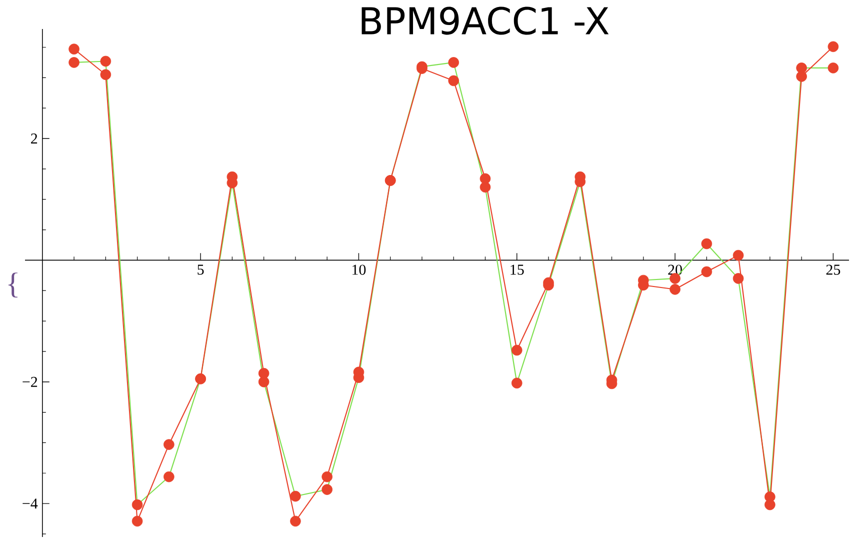  Describe the element at coordinates (485, 20) in the screenshot. I see `chart-title: BPM9ACC1 -X` at that location.